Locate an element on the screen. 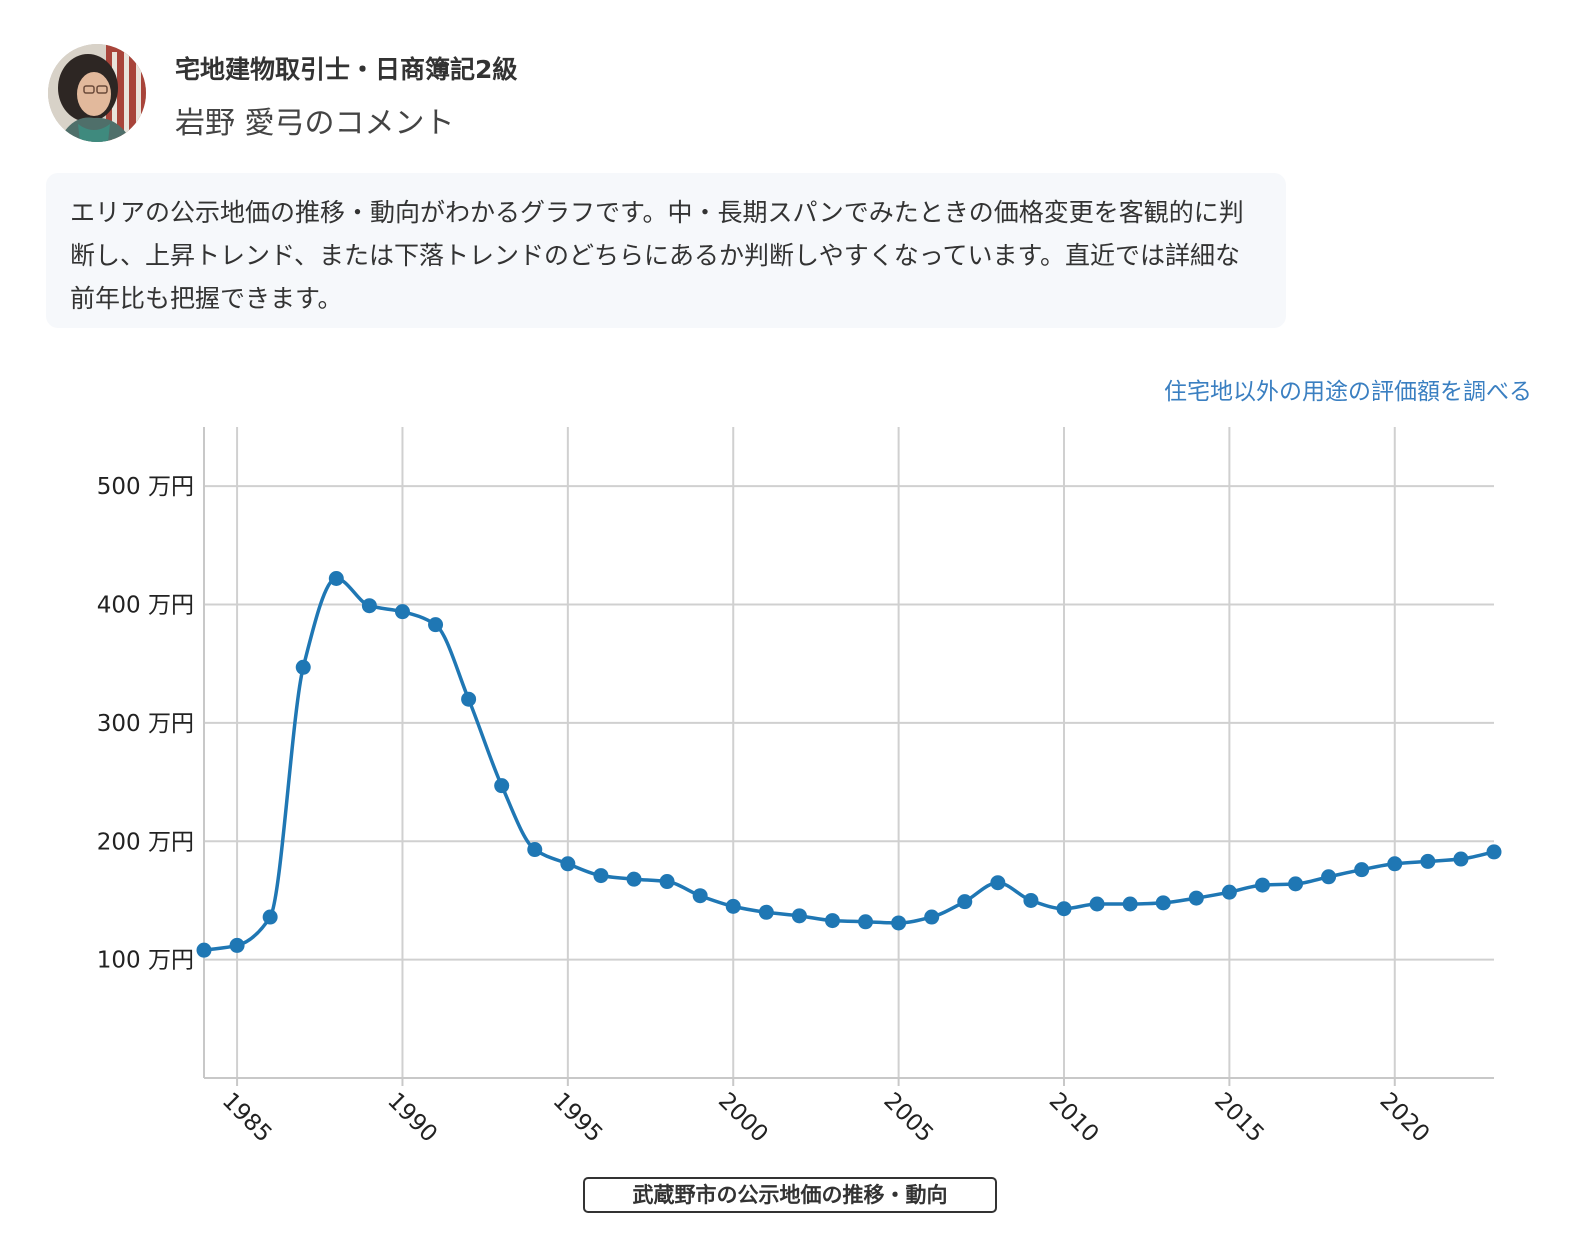 The image size is (1588, 1248). data-point-2013 is located at coordinates (1163, 903).